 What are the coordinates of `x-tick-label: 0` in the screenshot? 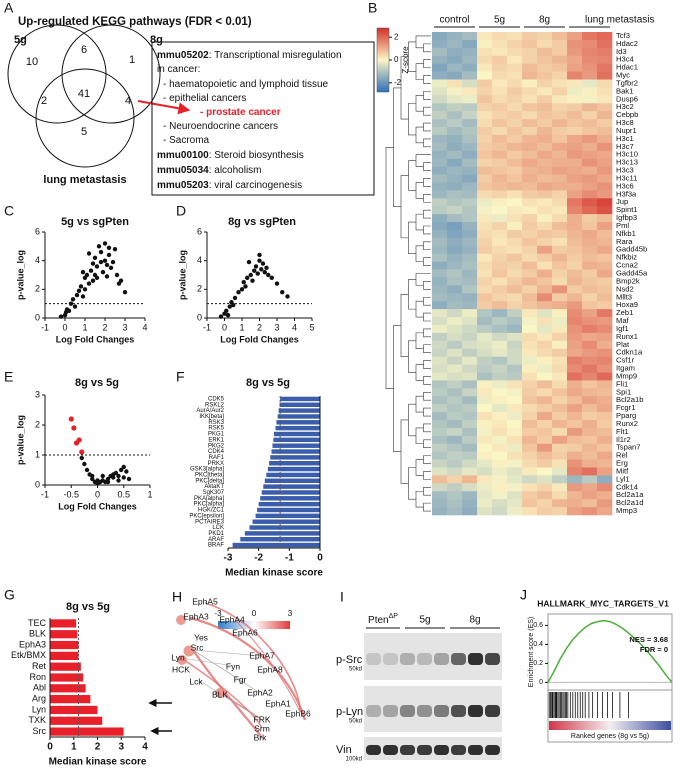 It's located at (320, 558).